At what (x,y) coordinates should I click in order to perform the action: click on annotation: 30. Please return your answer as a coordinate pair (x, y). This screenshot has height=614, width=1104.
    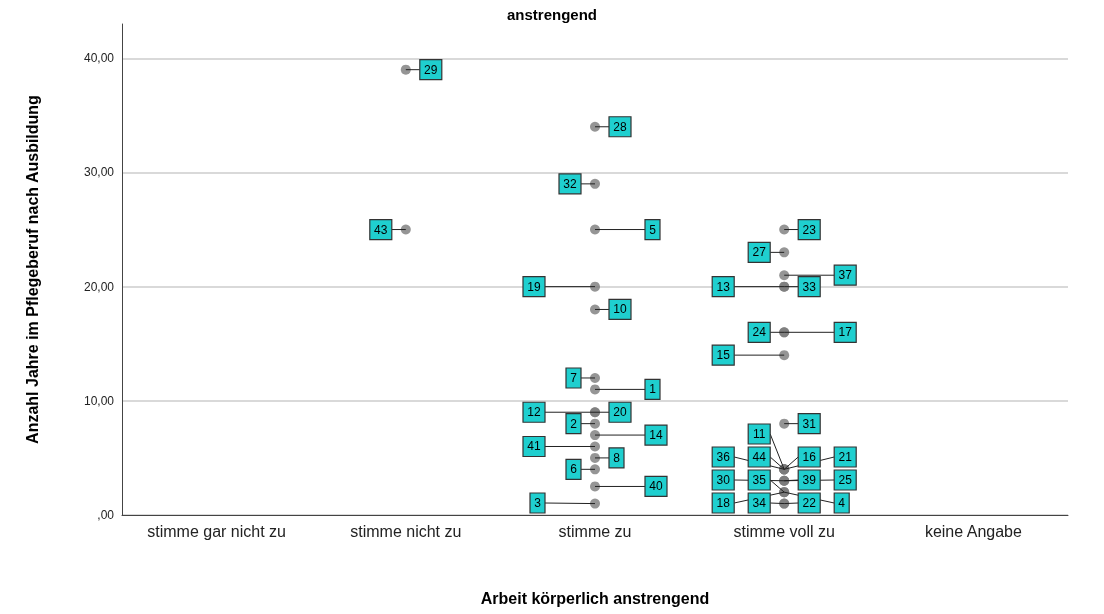
    Looking at the image, I should click on (723, 480).